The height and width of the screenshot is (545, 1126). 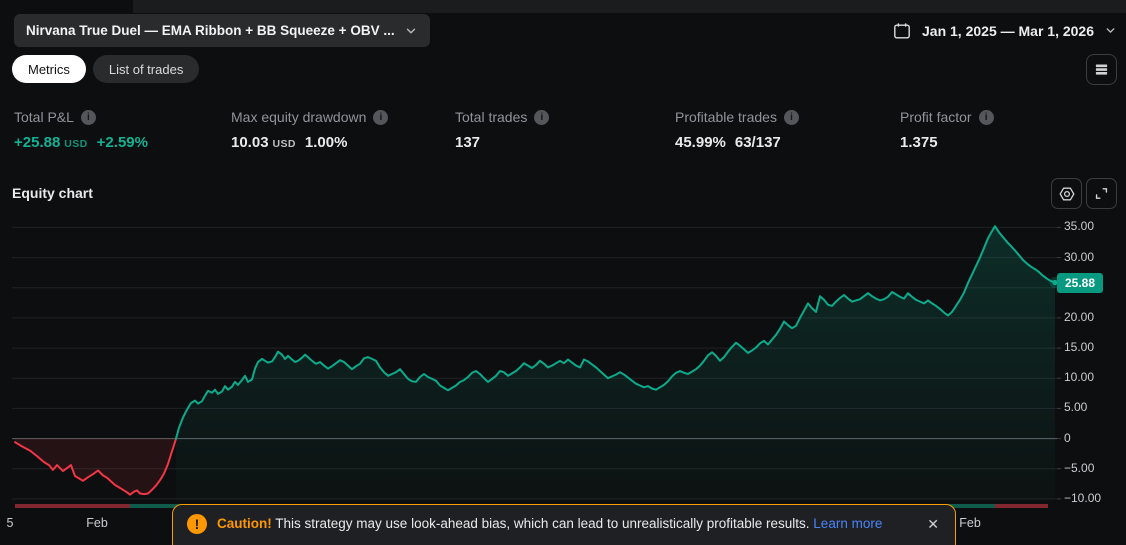 What do you see at coordinates (1008, 30) in the screenshot?
I see `date-range-text: Jan 1, 2025 — Mar 1, 2026` at bounding box center [1008, 30].